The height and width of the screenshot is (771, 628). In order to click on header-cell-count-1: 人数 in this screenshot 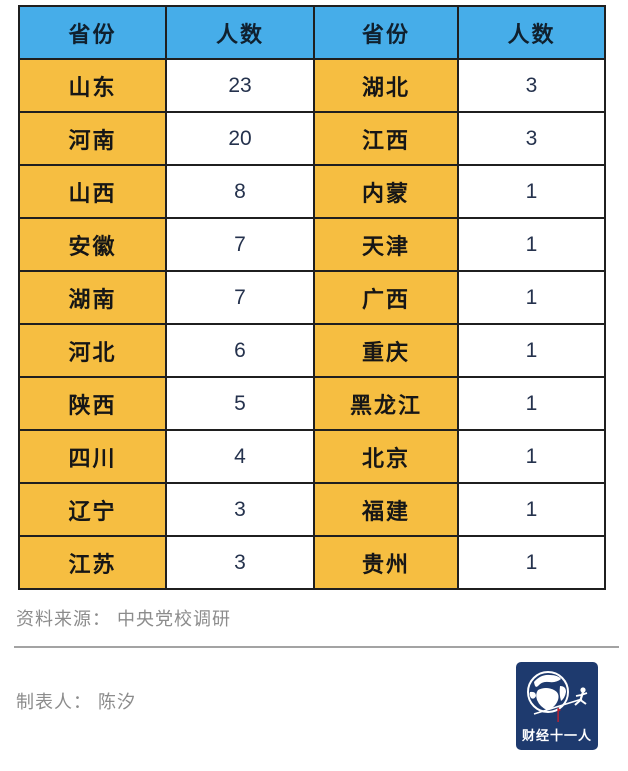, I will do `click(240, 32)`.